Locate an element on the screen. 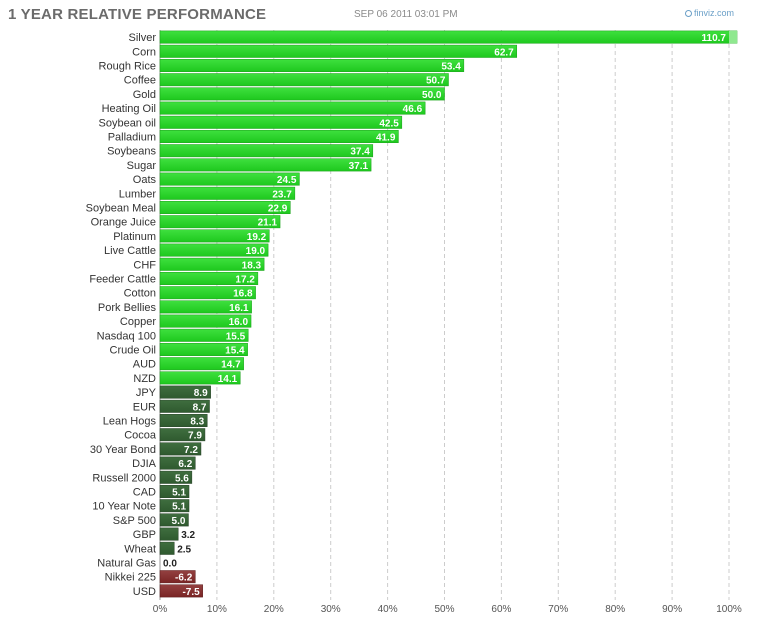 The width and height of the screenshot is (768, 631). x-tick-label: 70% is located at coordinates (558, 609).